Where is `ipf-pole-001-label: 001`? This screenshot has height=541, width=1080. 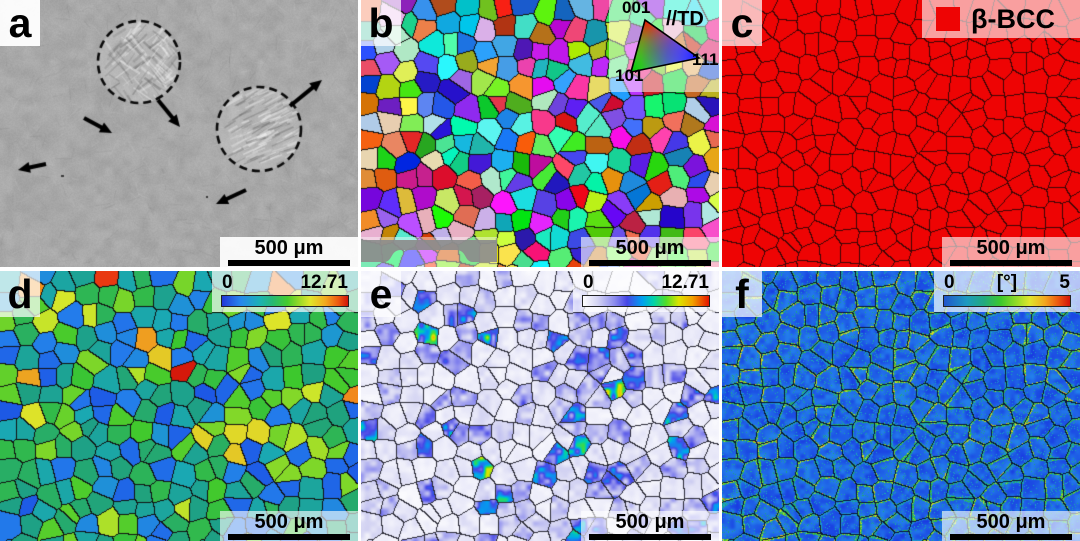 ipf-pole-001-label: 001 is located at coordinates (636, 8).